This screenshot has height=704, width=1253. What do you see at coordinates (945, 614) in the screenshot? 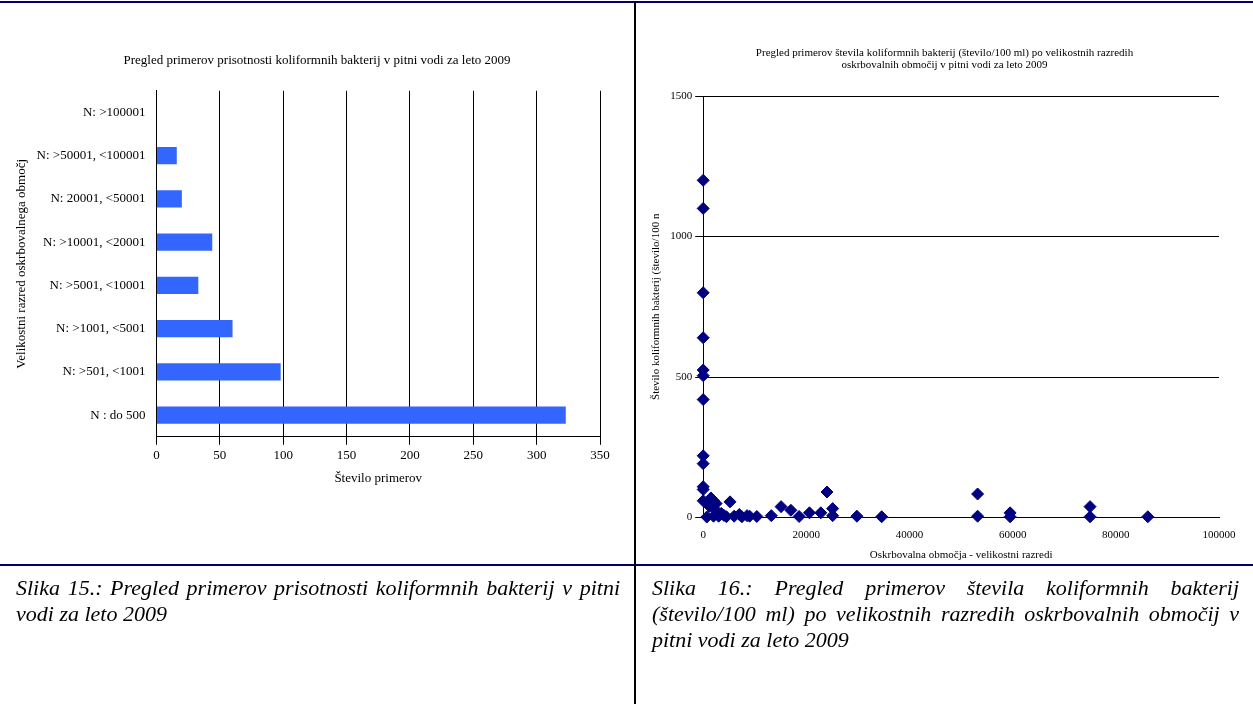
I see `text: Slika 16.: Pregled primerov števila koliformnih bakterij (število/100 ml) po velikostnih razredih oskrbovalnih območij v pitni vodi za leto 2009` at bounding box center [945, 614].